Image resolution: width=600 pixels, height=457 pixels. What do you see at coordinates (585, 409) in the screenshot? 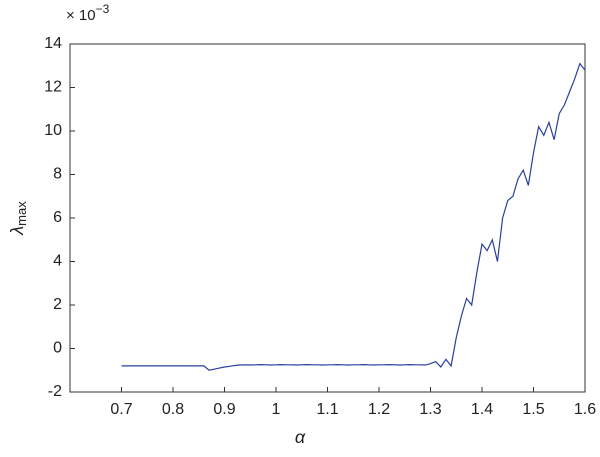
I see `x-tick-label: 1.6` at bounding box center [585, 409].